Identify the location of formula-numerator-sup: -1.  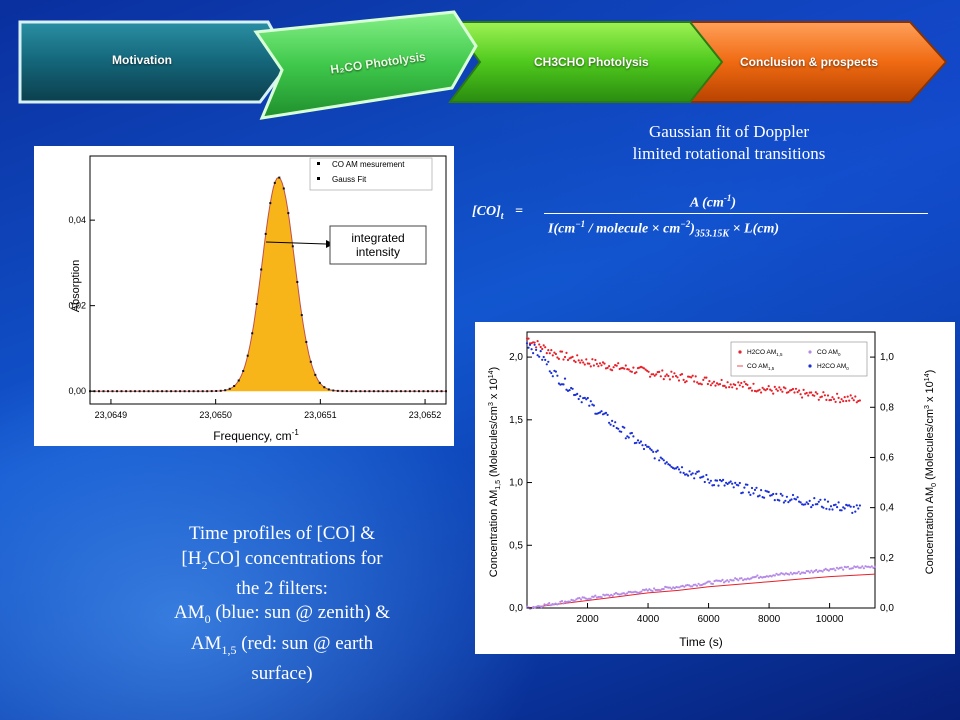
(727, 198).